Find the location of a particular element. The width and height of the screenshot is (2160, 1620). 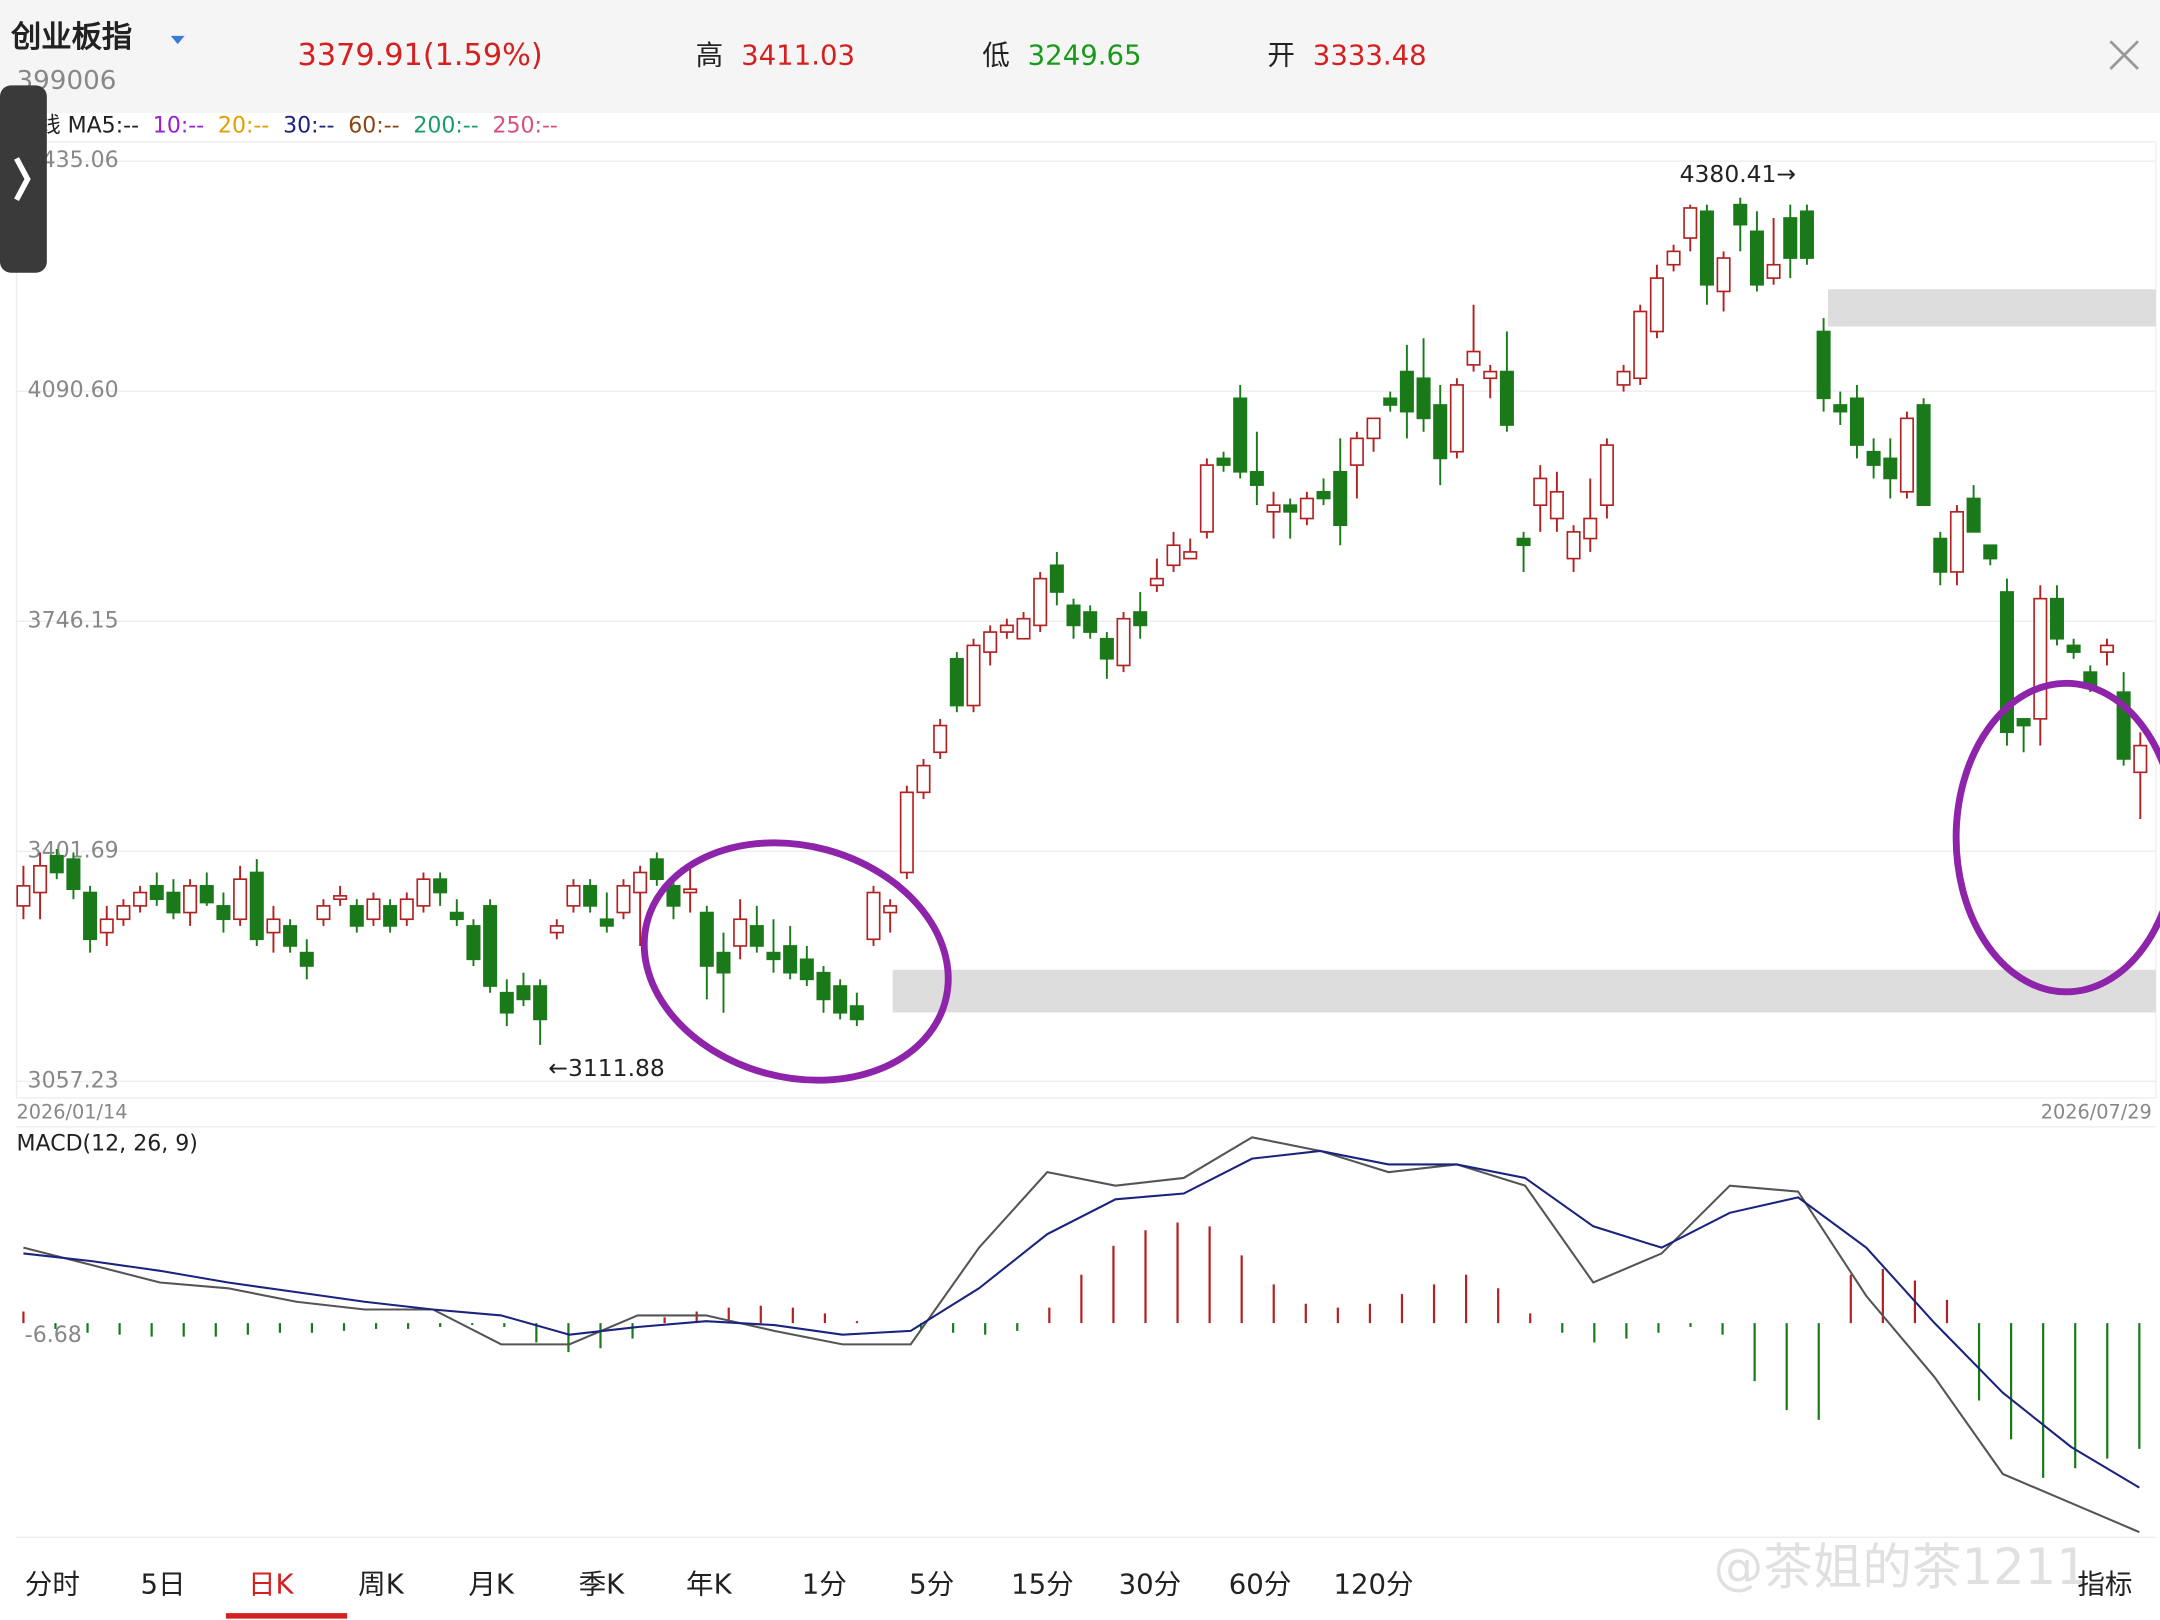

indicator-tab: 指标 is located at coordinates (2104, 1585).